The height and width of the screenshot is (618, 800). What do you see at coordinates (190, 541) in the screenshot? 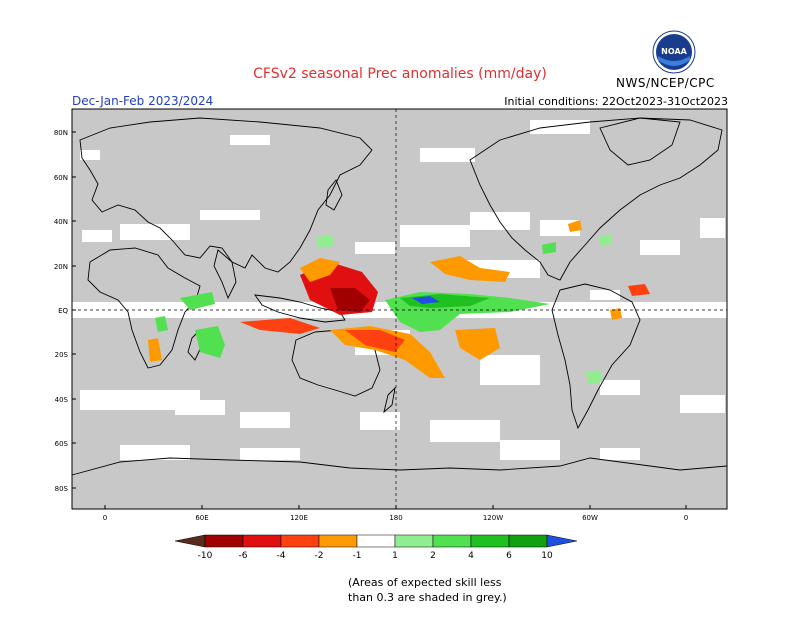
I see `colorbar-arrow-low` at bounding box center [190, 541].